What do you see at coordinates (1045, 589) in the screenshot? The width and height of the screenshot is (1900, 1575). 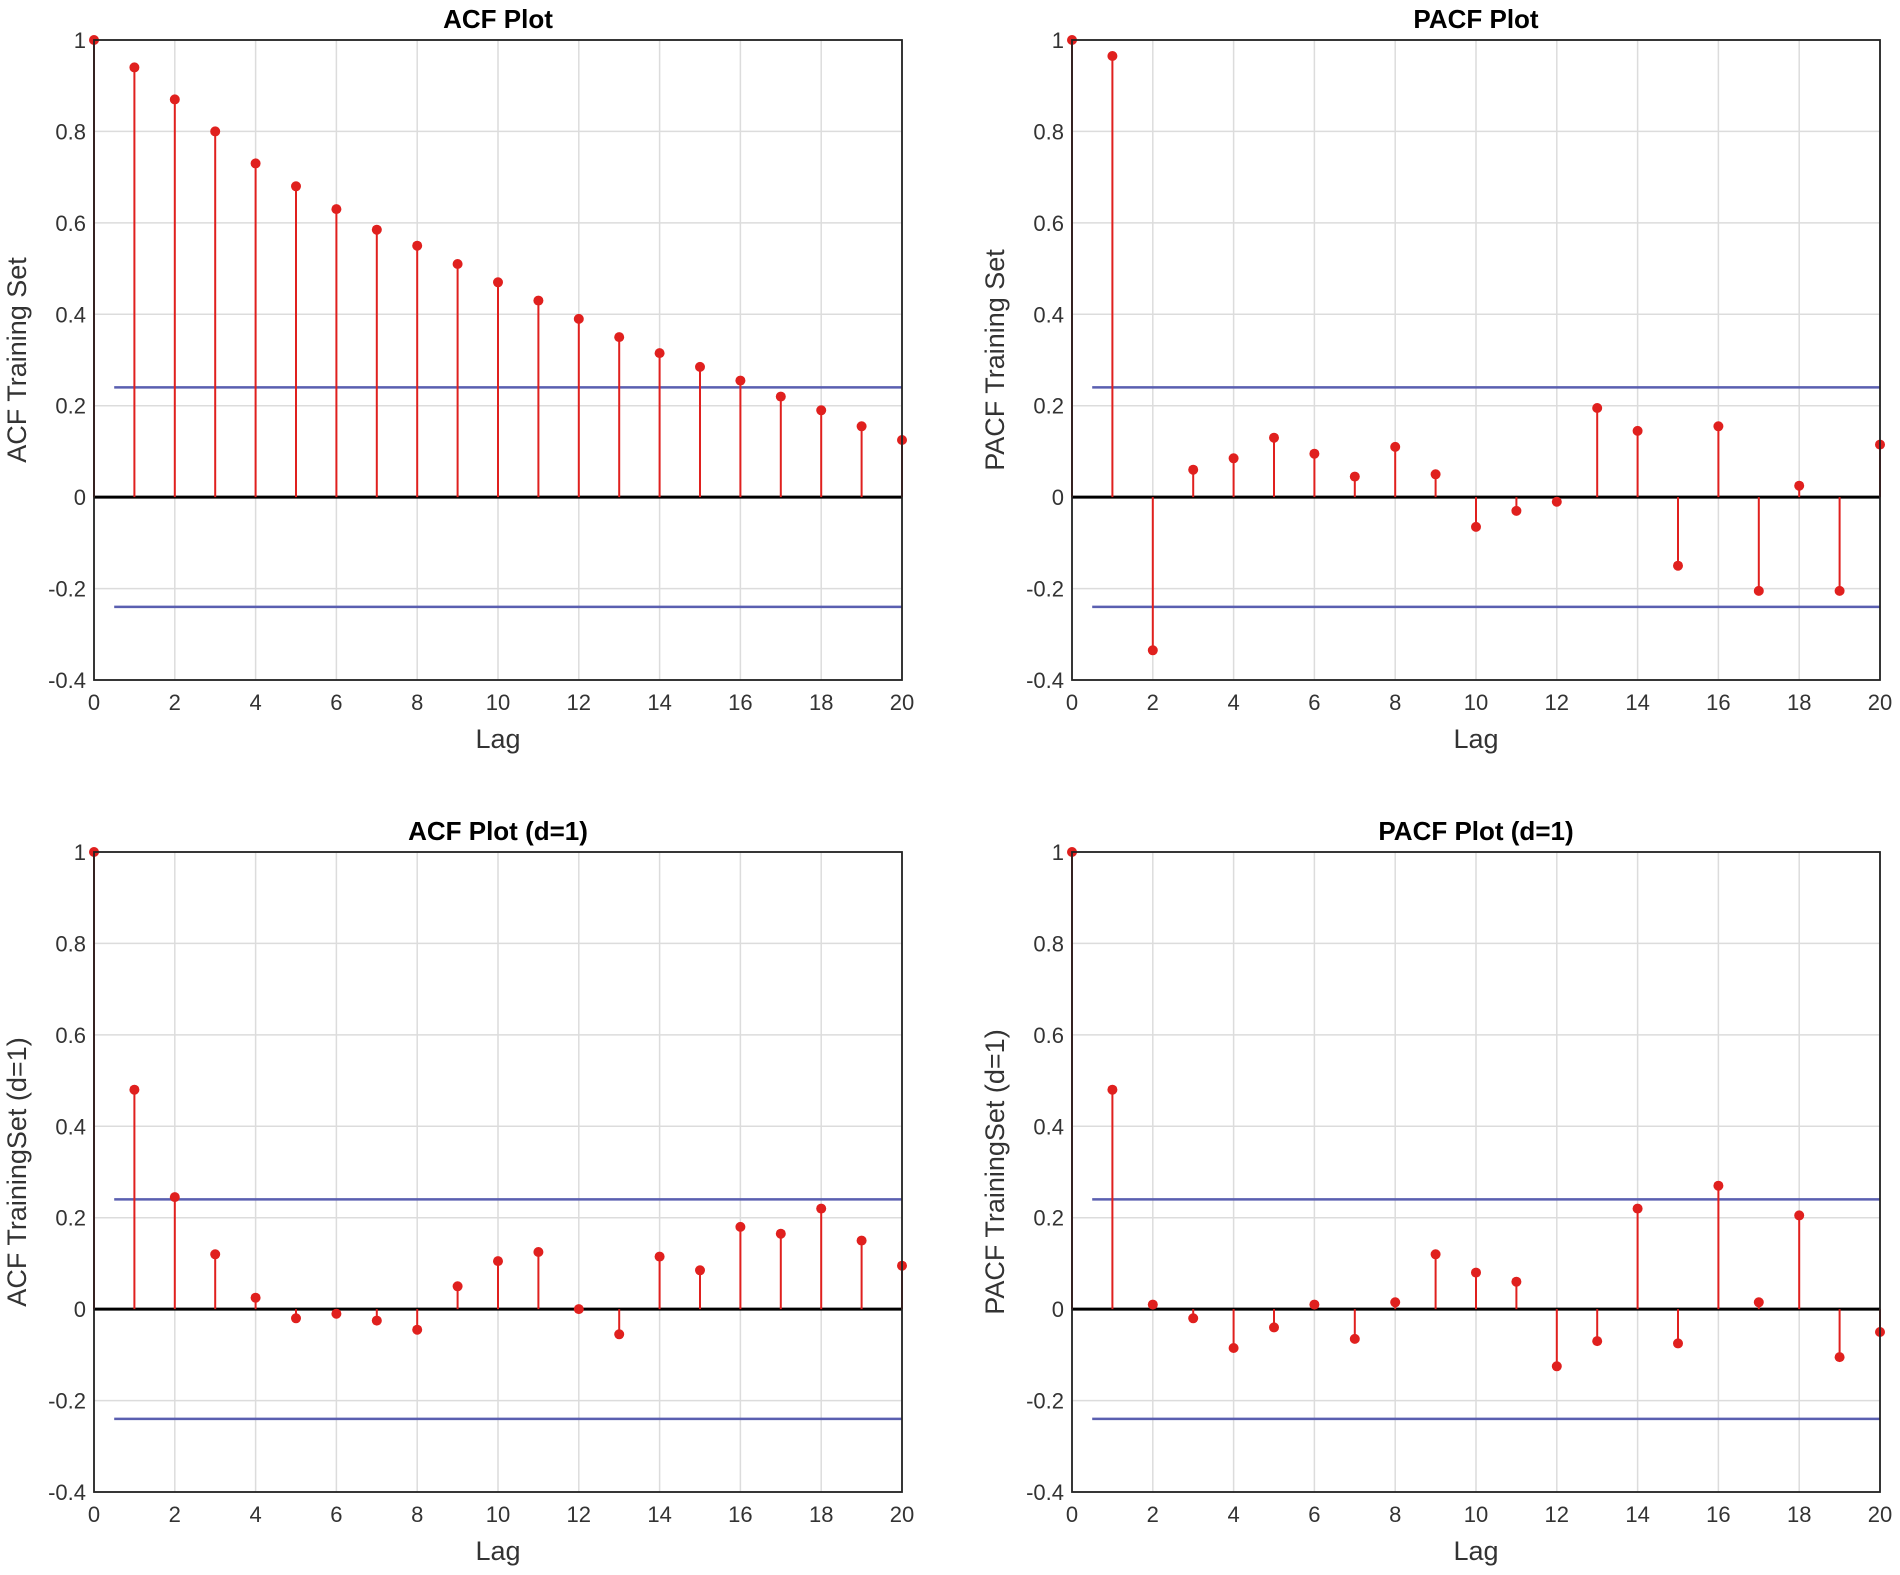 I see `y-tick-label: -0.2` at bounding box center [1045, 589].